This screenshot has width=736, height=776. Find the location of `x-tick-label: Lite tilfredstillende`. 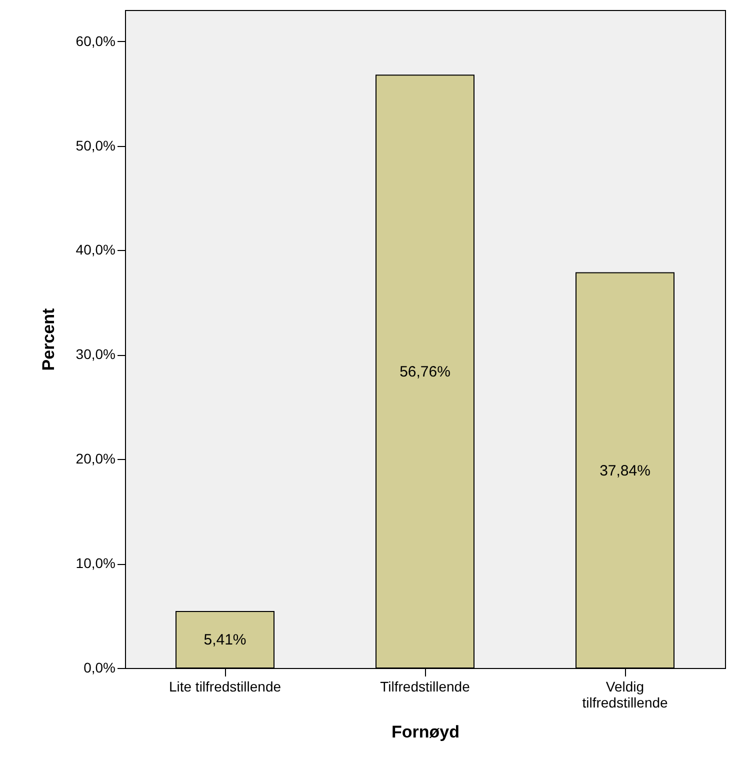

x-tick-label: Lite tilfredstillende is located at coordinates (225, 686).